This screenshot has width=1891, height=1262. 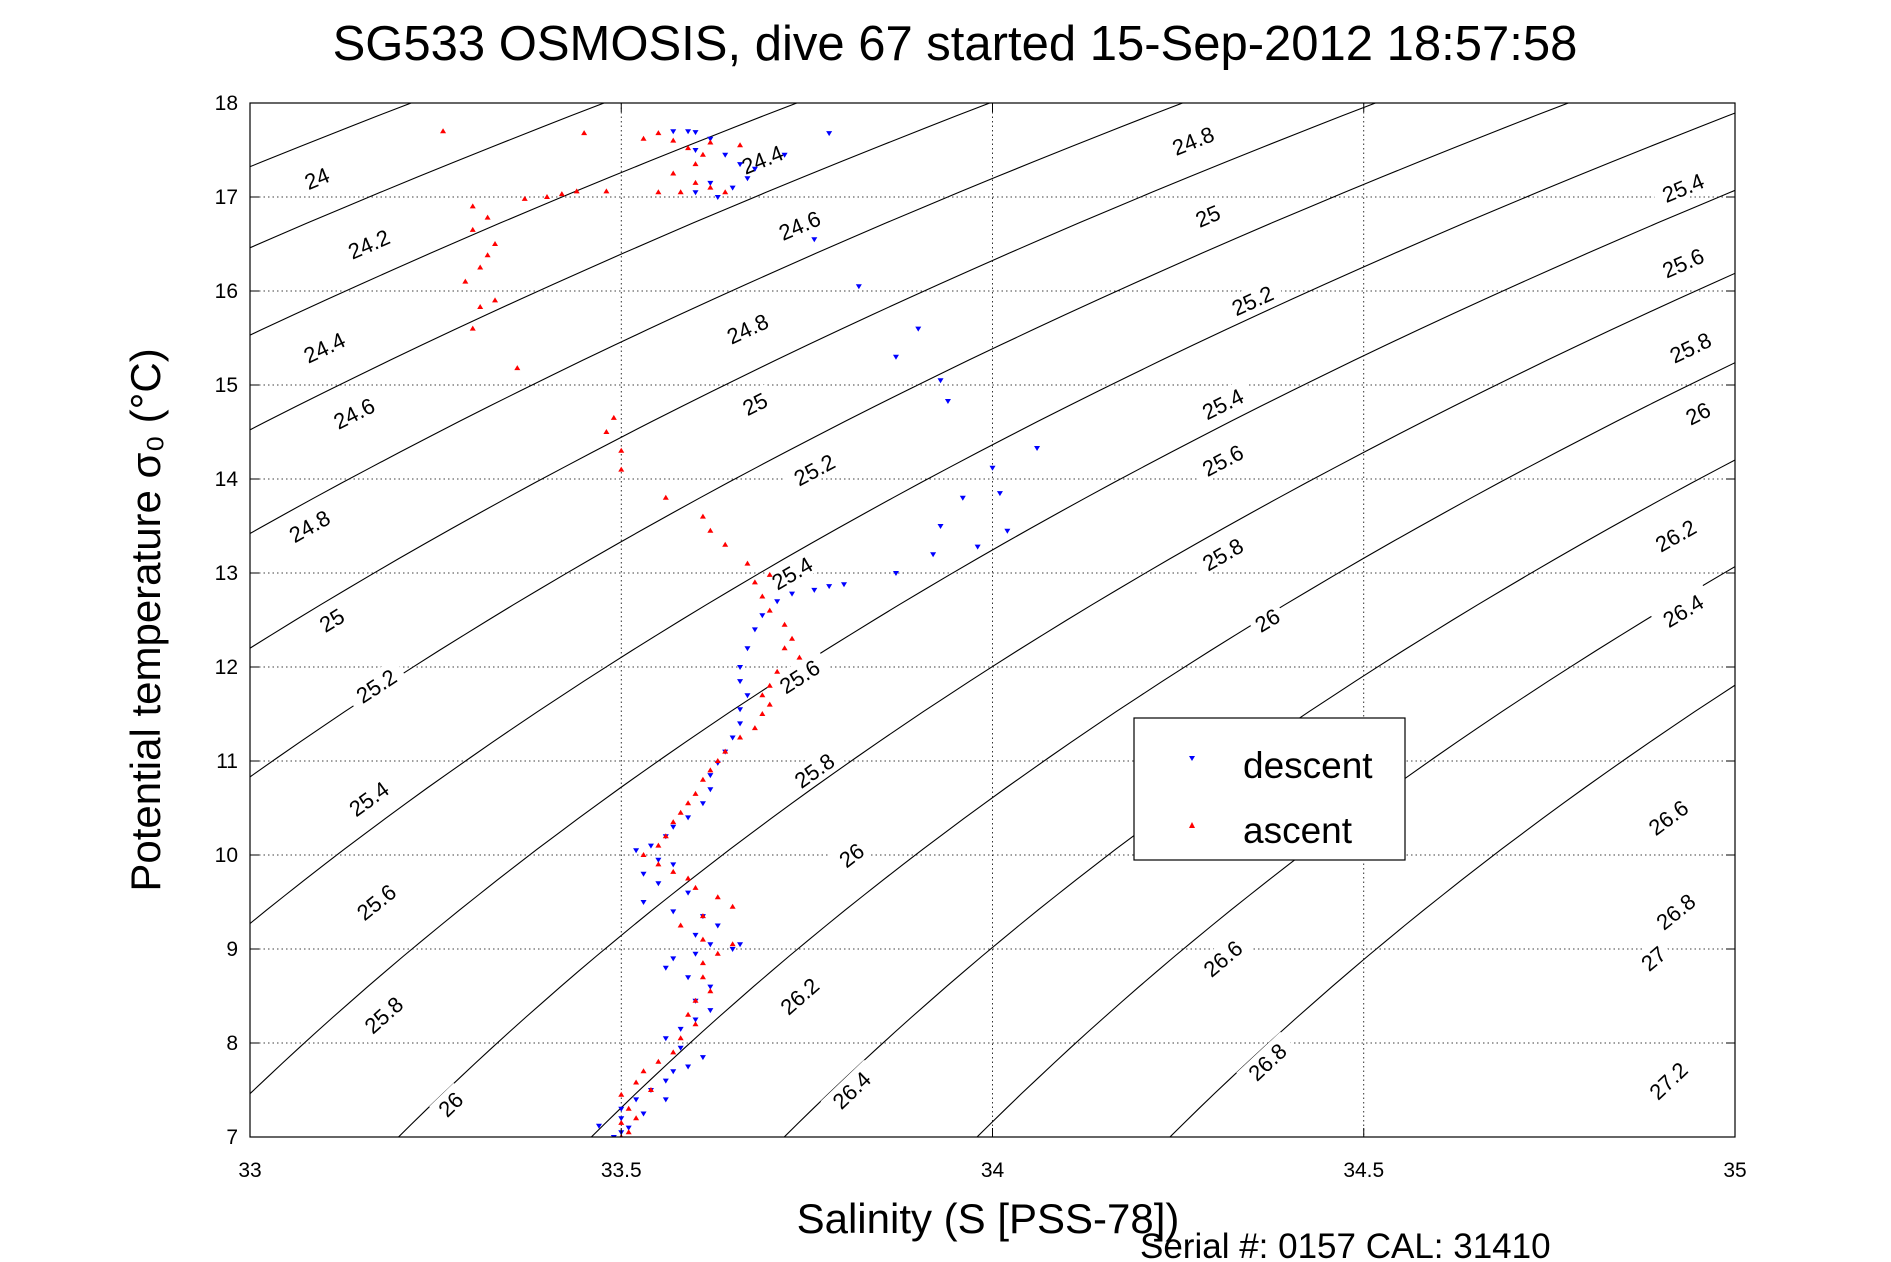 What do you see at coordinates (43, 620) in the screenshot?
I see `density-contour-line` at bounding box center [43, 620].